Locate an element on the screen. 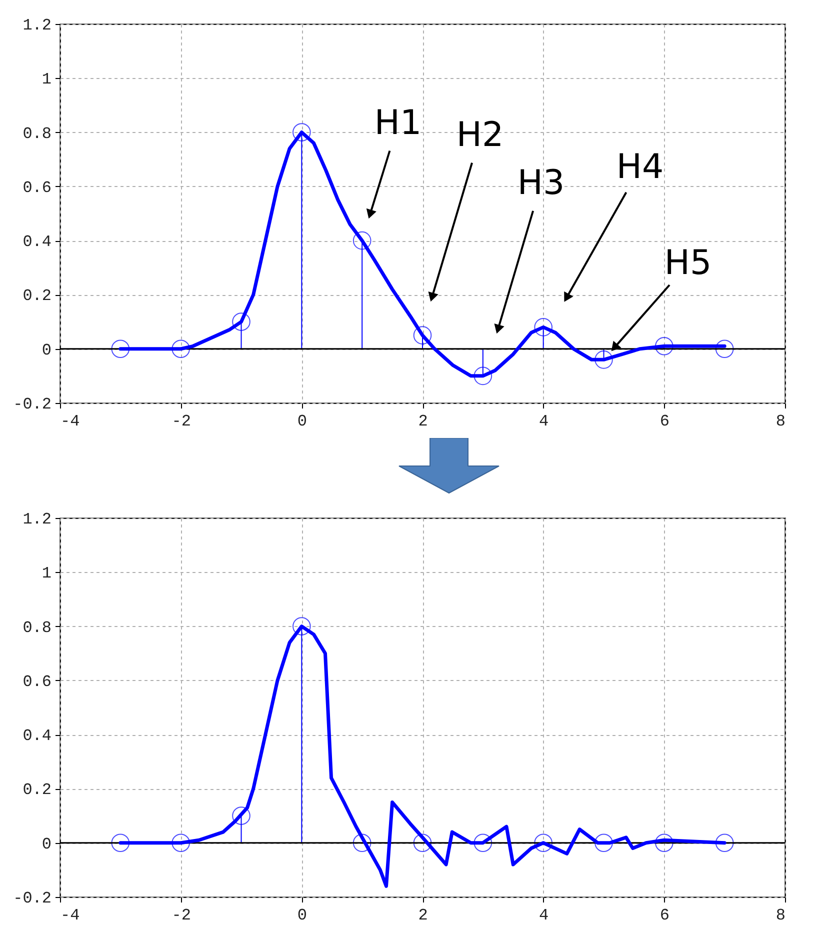 This screenshot has width=826, height=935. annotation: H2 is located at coordinates (480, 135).